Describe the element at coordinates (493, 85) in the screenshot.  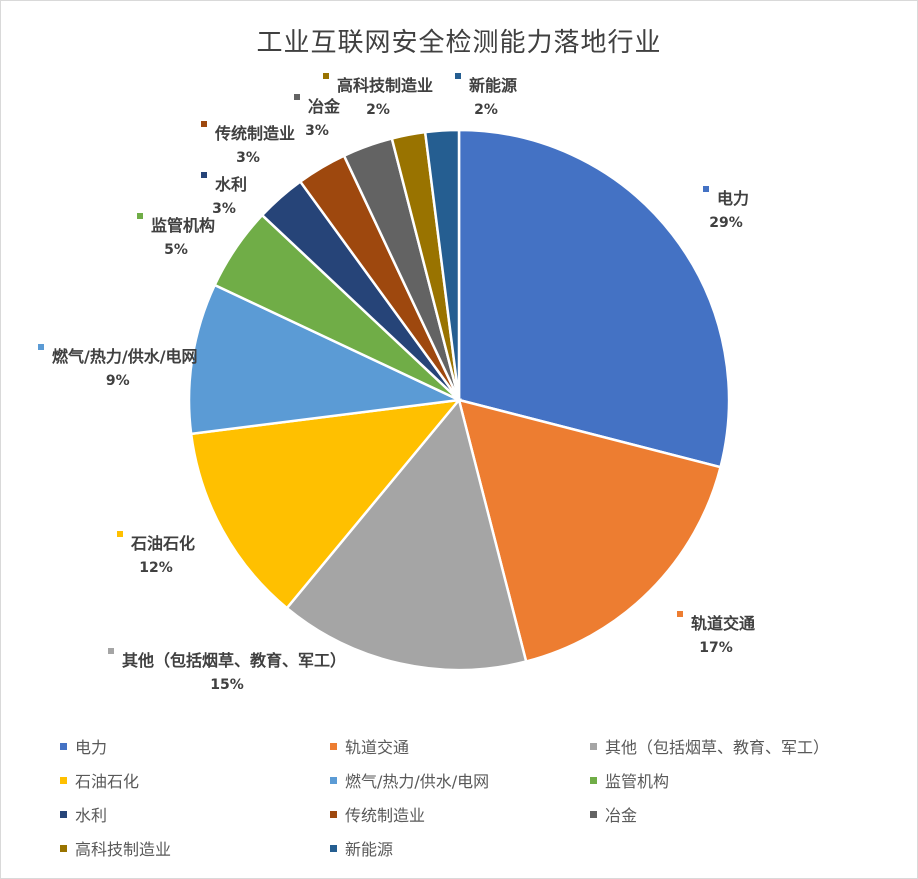
I see `data-label-name: 新能源` at that location.